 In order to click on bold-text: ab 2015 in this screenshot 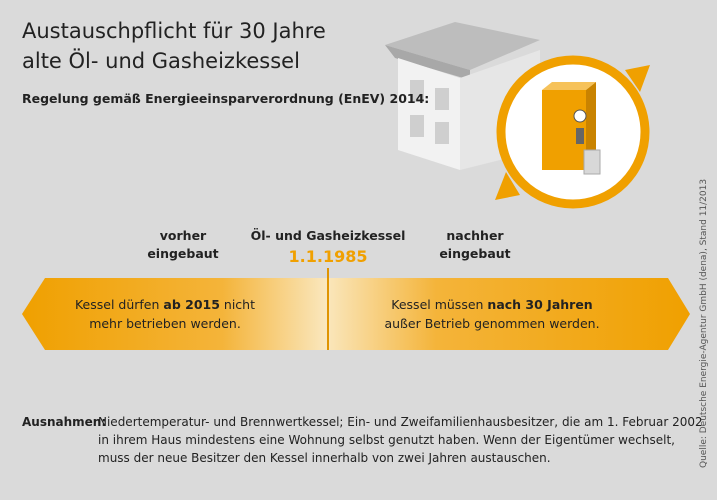, I will do `click(191, 304)`.